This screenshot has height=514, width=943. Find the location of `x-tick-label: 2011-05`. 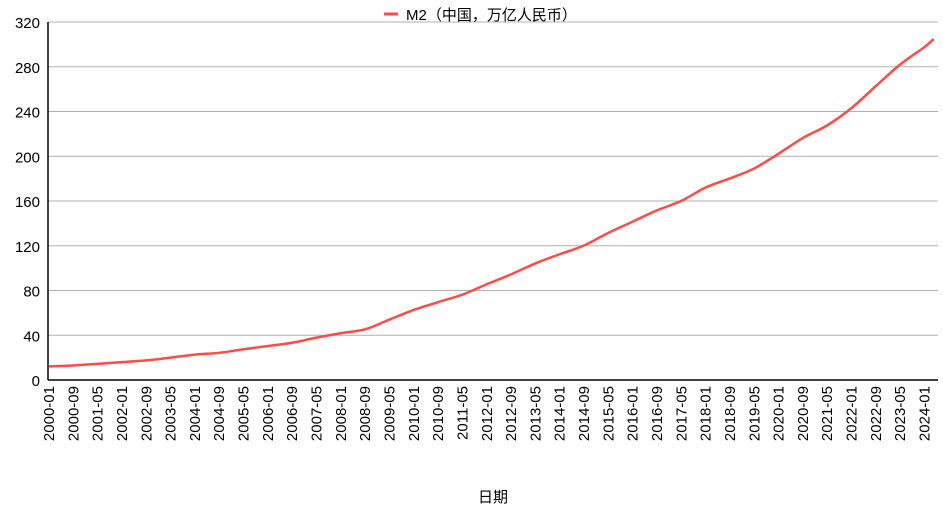

x-tick-label: 2011-05 is located at coordinates (462, 413).